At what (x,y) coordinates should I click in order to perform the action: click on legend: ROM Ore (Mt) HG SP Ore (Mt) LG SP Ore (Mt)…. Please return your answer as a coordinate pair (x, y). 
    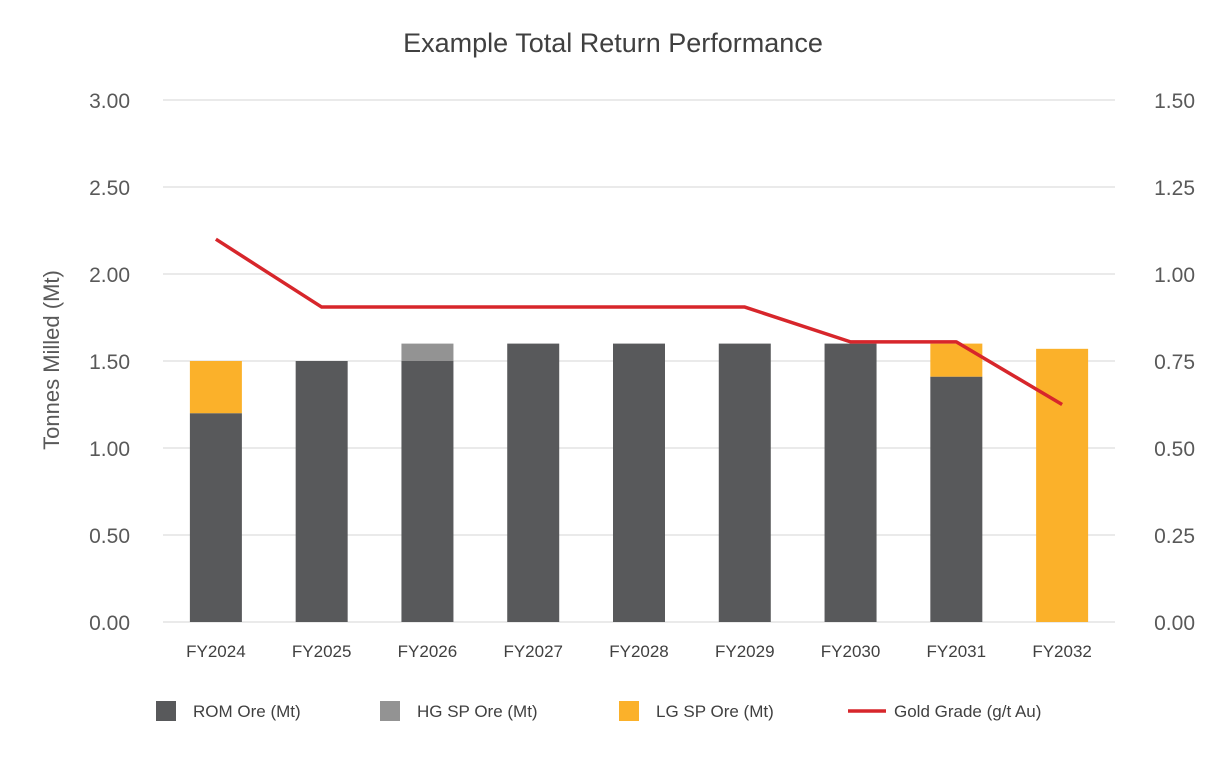
    Looking at the image, I should click on (598, 711).